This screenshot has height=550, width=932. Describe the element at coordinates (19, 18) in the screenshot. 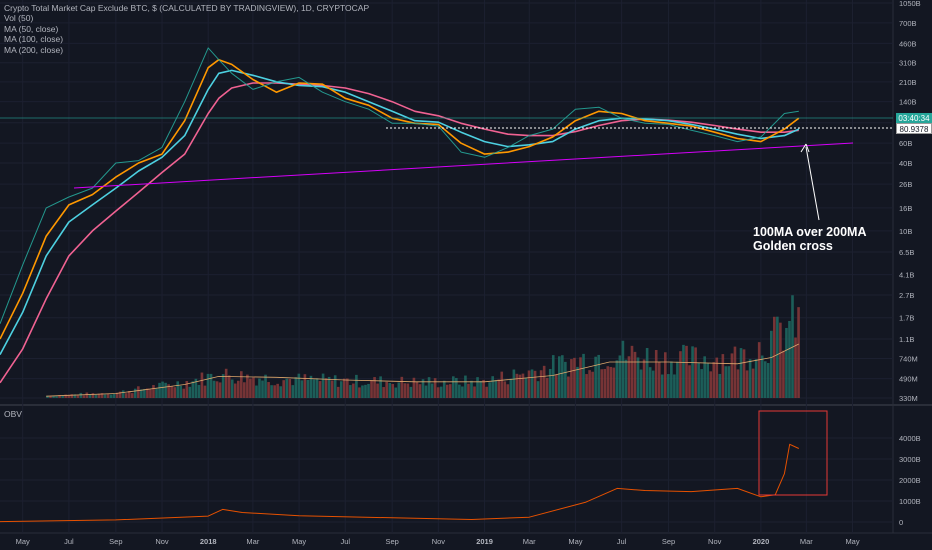

I see `legend-vol: Vol (50)` at that location.